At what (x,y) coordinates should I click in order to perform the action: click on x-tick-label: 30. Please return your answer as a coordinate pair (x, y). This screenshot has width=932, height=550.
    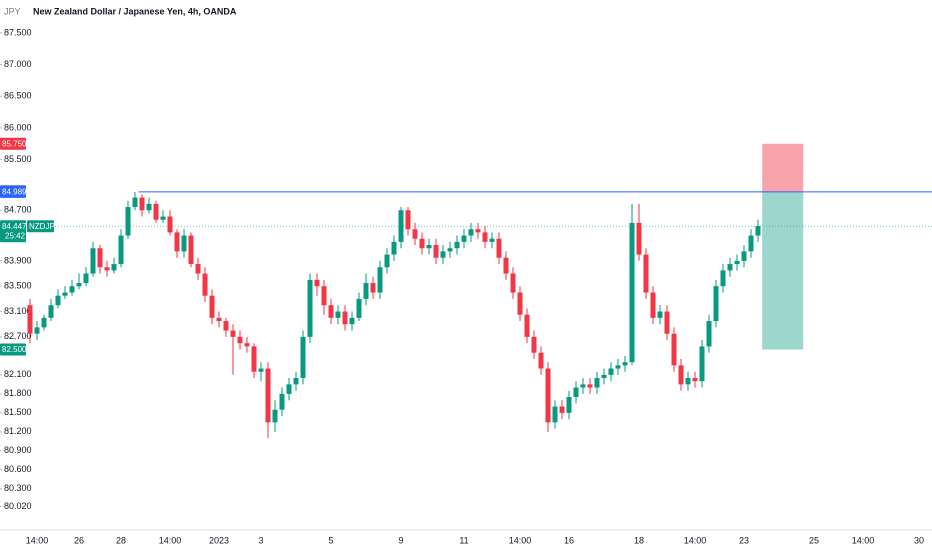
    Looking at the image, I should click on (919, 540).